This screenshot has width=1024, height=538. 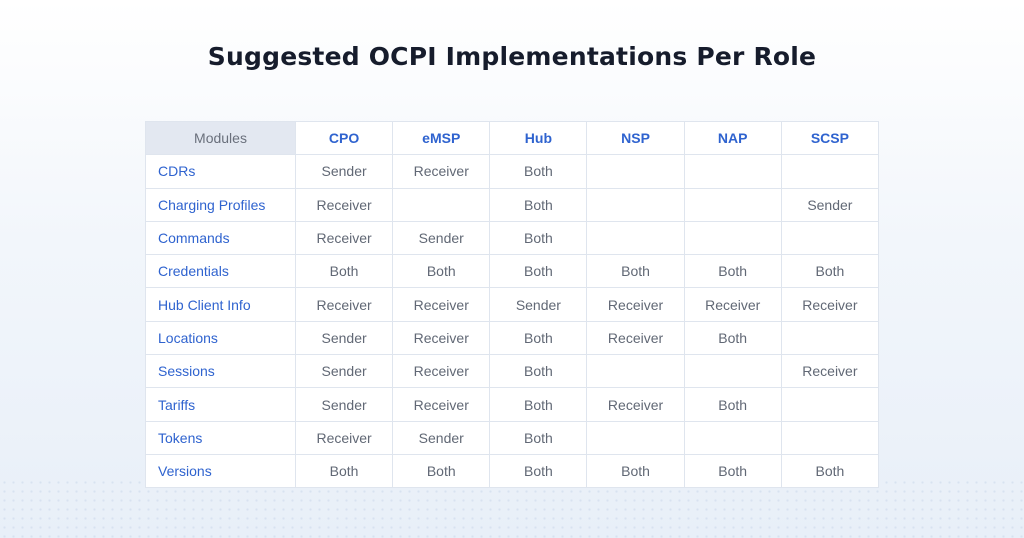 I want to click on table-row: Tariffs Sender Receiver Both Receiver Both, so click(x=512, y=404).